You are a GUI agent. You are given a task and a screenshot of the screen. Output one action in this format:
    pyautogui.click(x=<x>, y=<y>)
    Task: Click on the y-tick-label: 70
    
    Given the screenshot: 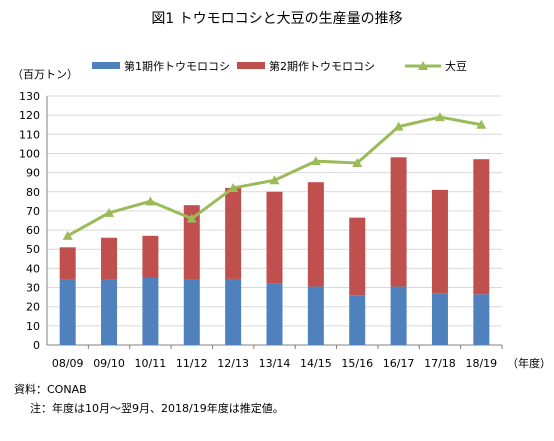 What is the action you would take?
    pyautogui.click(x=33, y=211)
    